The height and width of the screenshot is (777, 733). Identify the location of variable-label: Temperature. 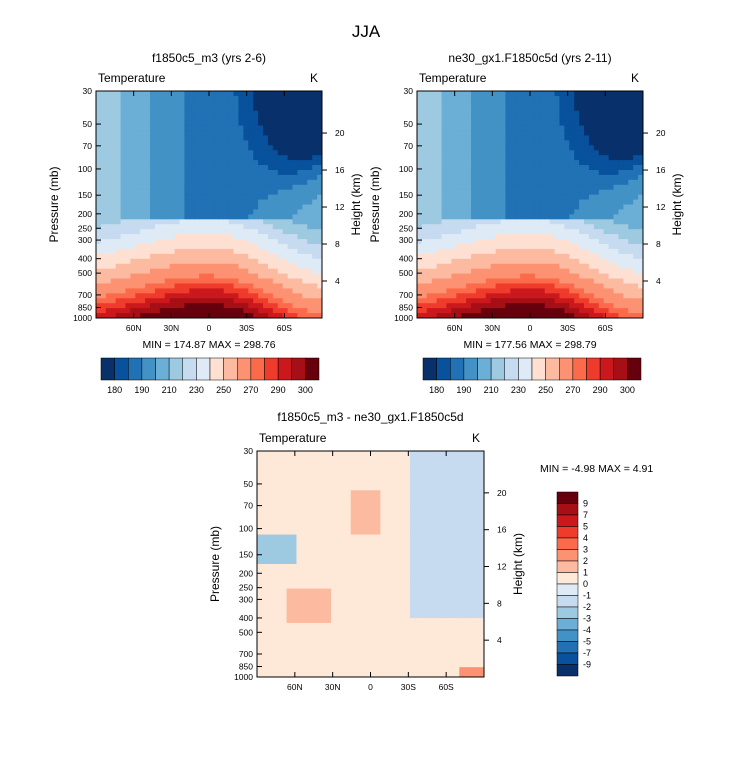
(293, 438).